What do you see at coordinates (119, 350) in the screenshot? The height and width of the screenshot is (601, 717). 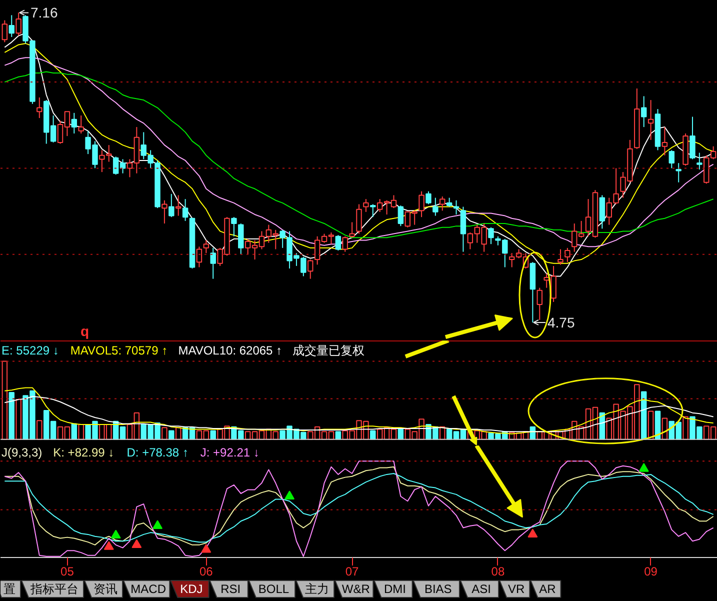 I see `text: MAVOL5: 70579 ↑` at bounding box center [119, 350].